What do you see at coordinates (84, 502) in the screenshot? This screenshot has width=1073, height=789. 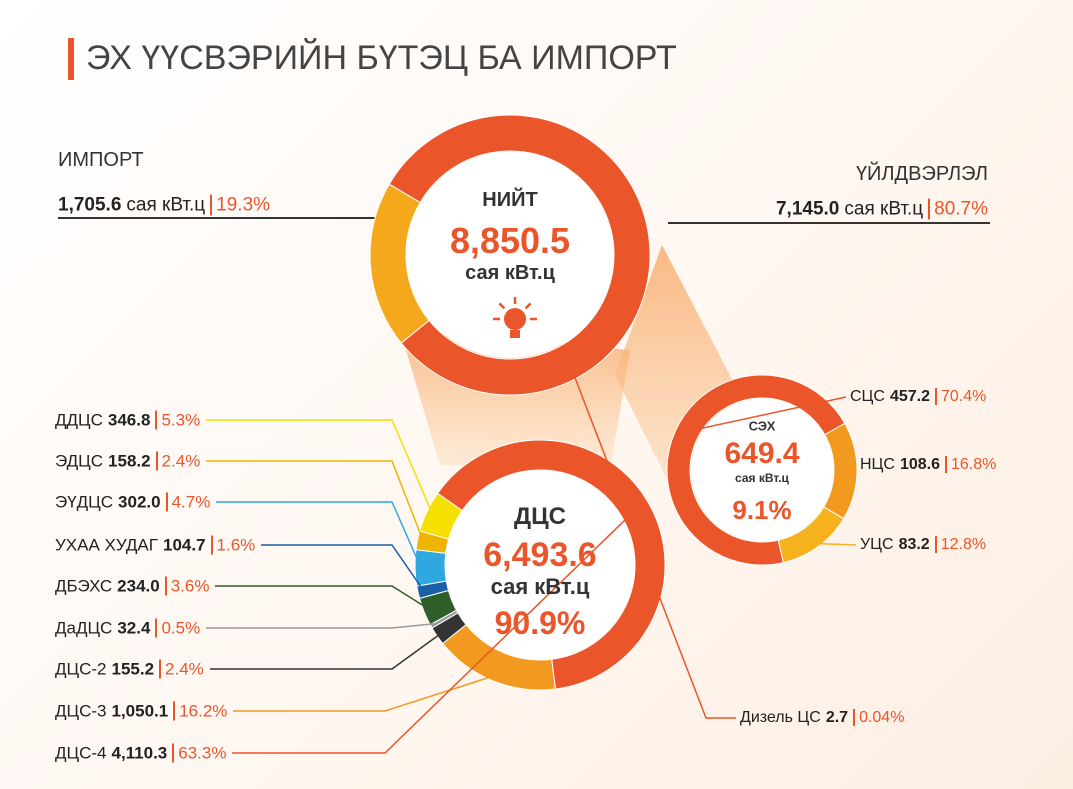 I see `category: ЭҮДЦС` at bounding box center [84, 502].